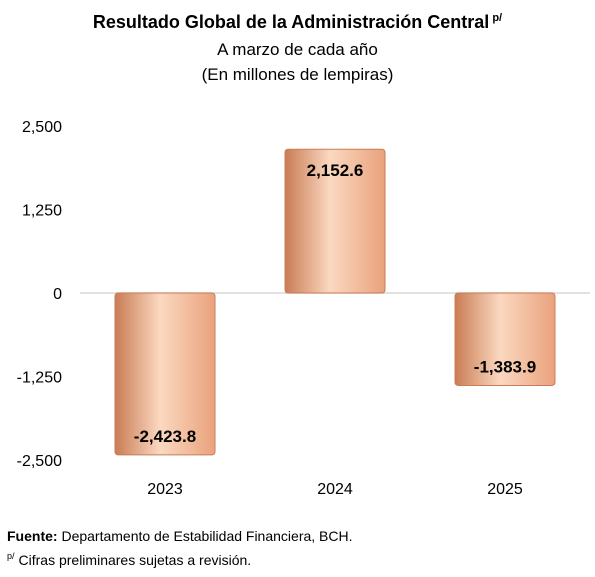  Describe the element at coordinates (39, 461) in the screenshot. I see `y-tick-label: -2,500` at that location.